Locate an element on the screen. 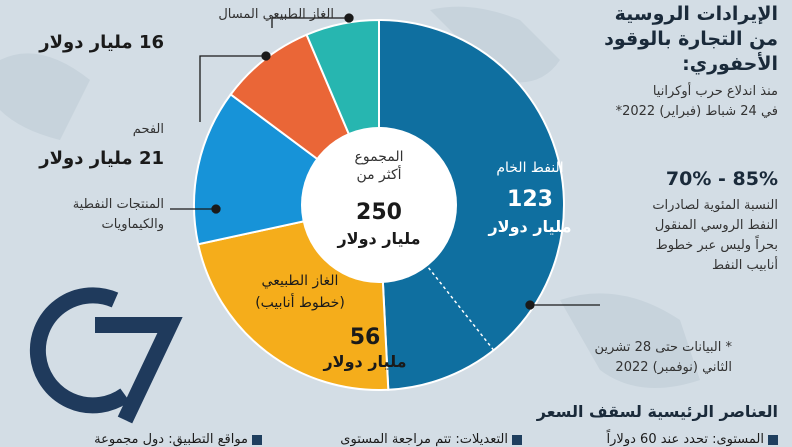 The width and height of the screenshot is (792, 447). total-value: 250 is located at coordinates (379, 212).